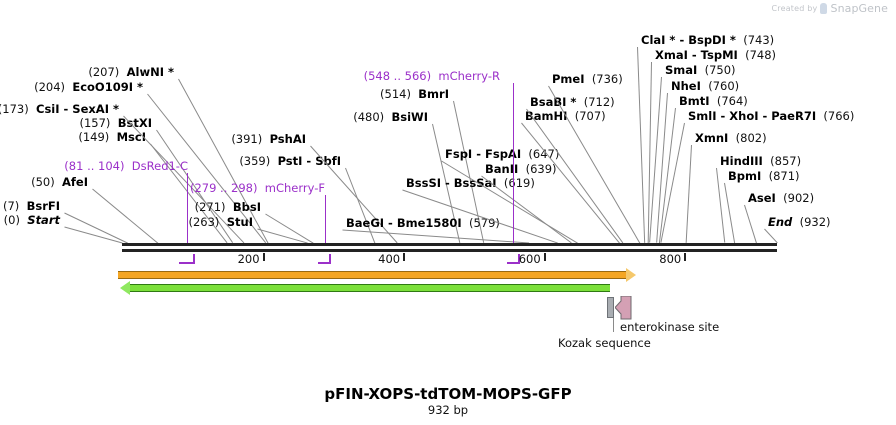  What do you see at coordinates (309, 161) in the screenshot?
I see `site-name: PstI - SbfI` at bounding box center [309, 161].